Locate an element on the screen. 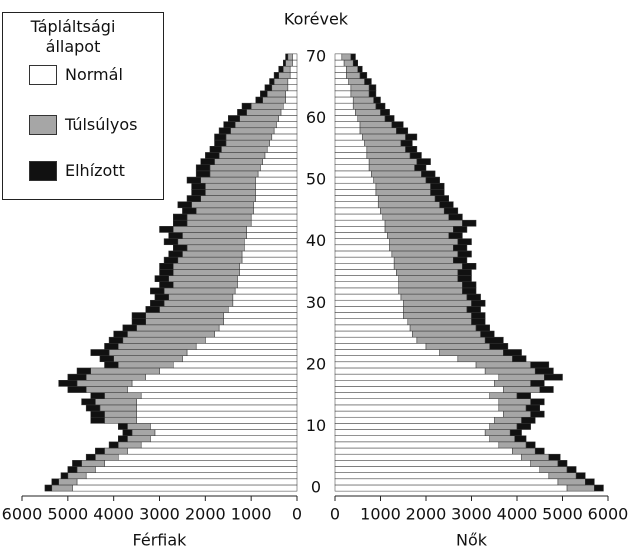  age-tick-label: 70 is located at coordinates (316, 55).